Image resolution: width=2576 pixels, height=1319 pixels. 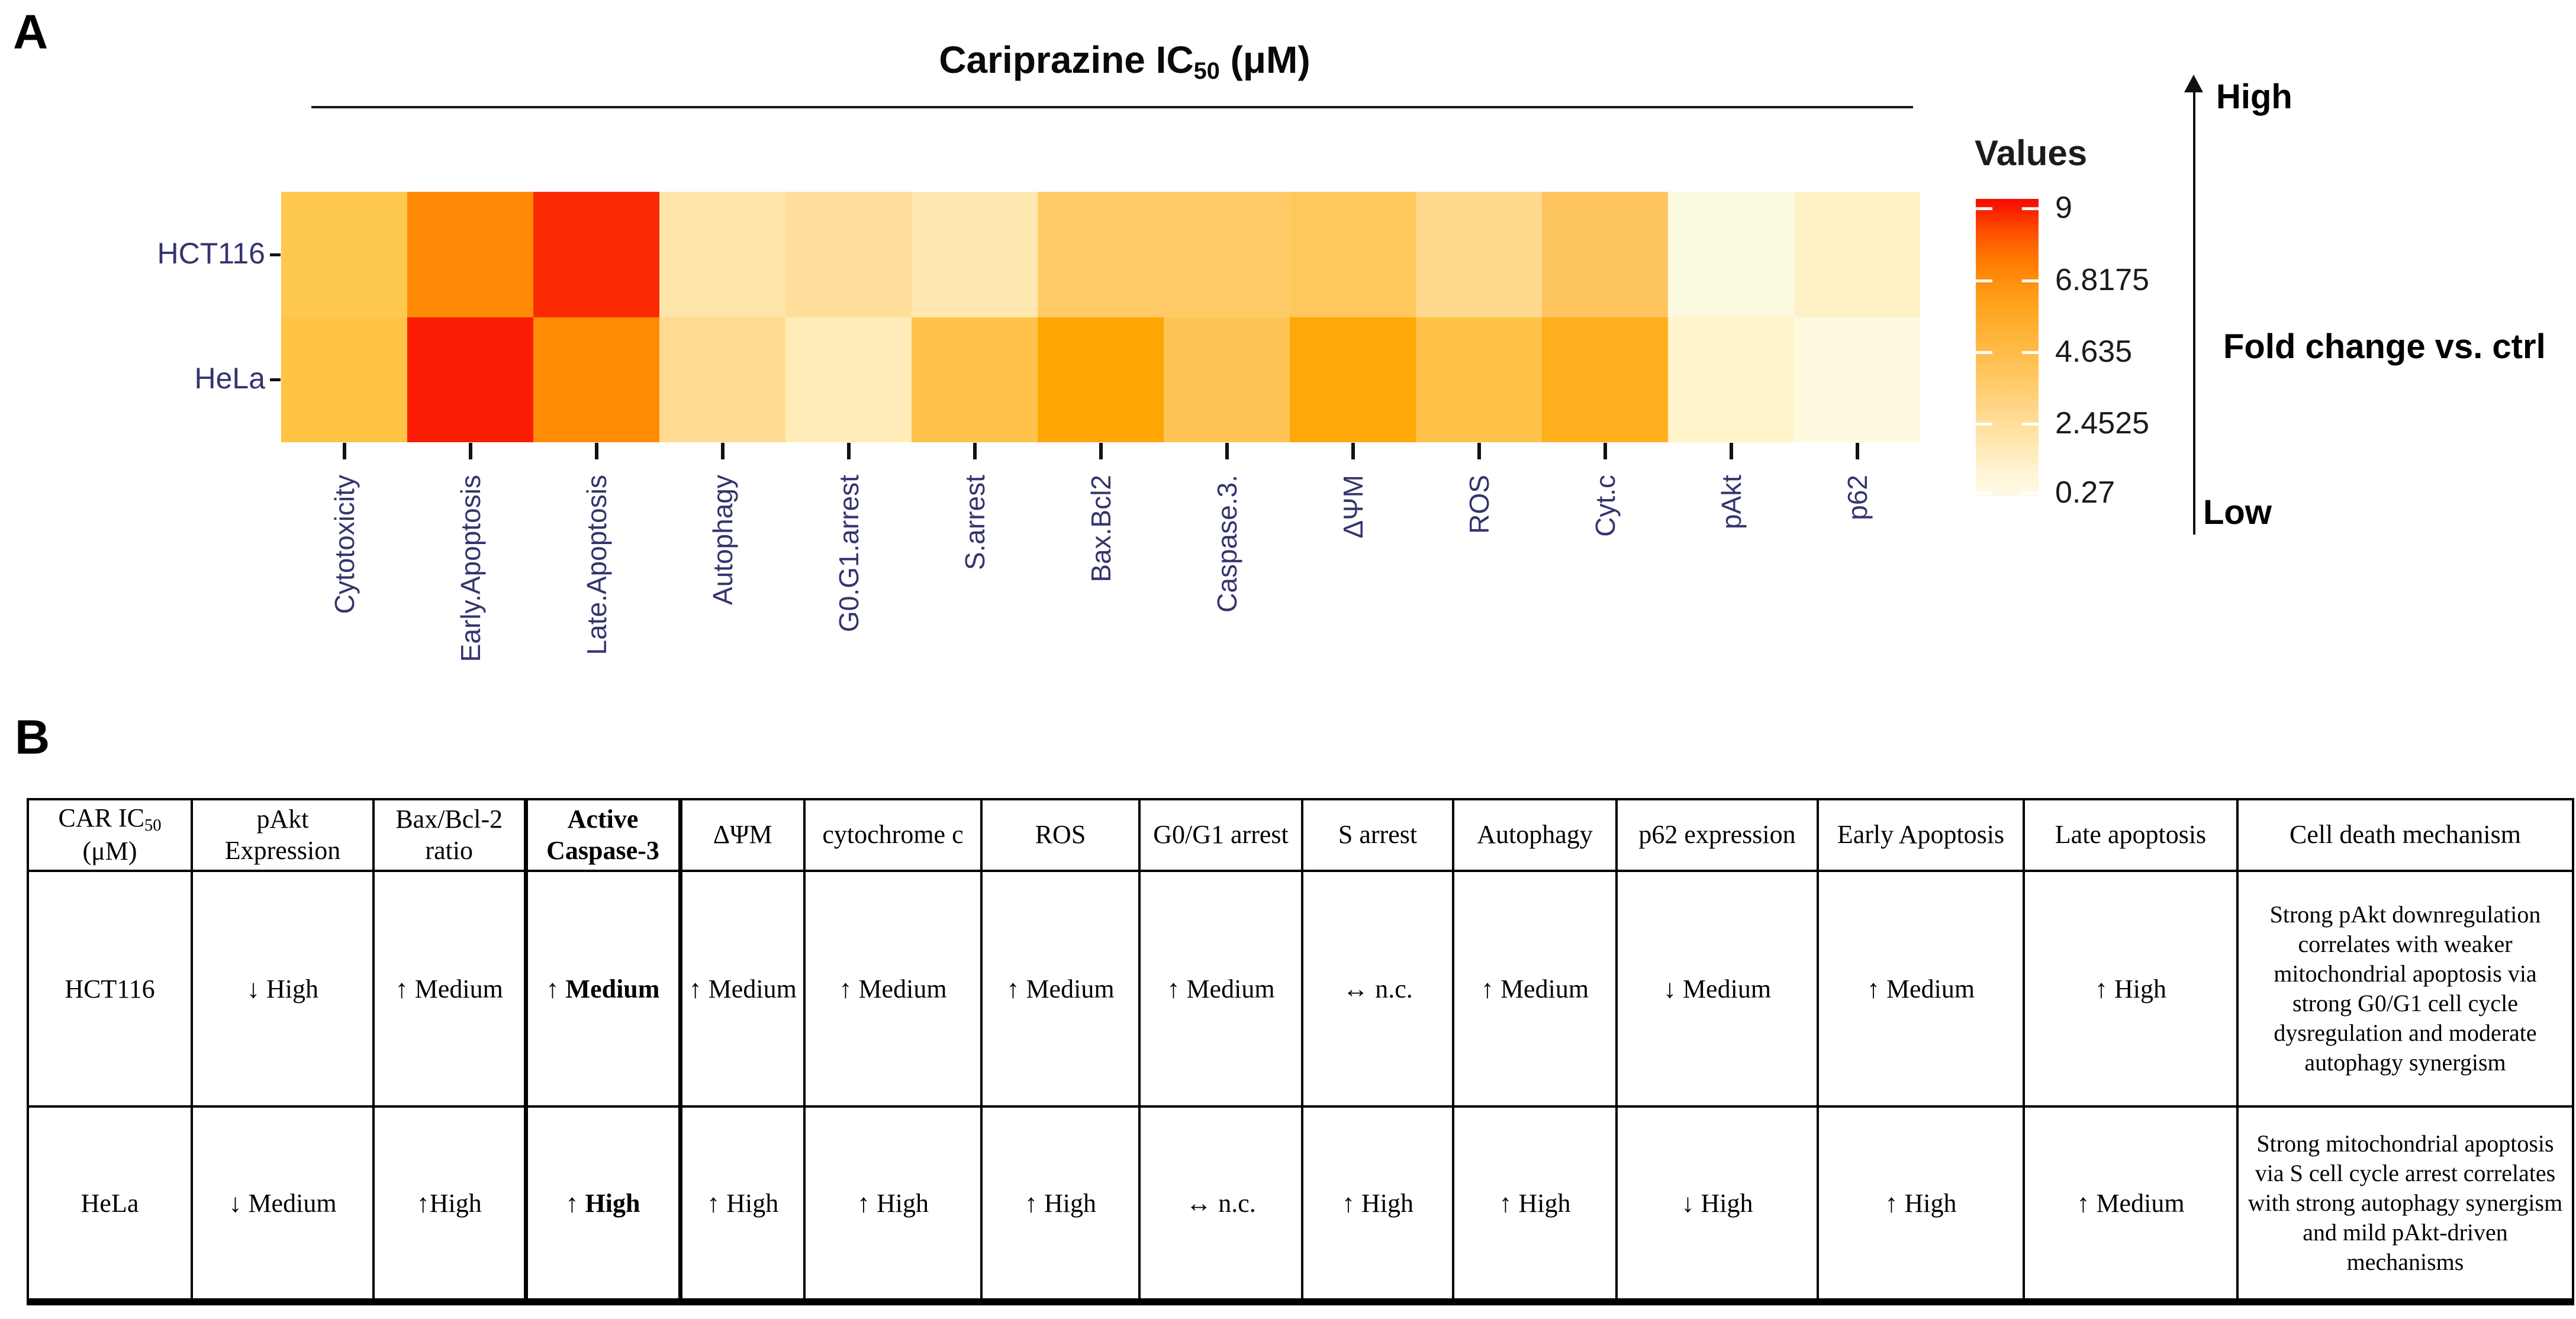 What do you see at coordinates (1717, 989) in the screenshot?
I see `table-cell-HCT116-p62 expression: ↓ Medium` at bounding box center [1717, 989].